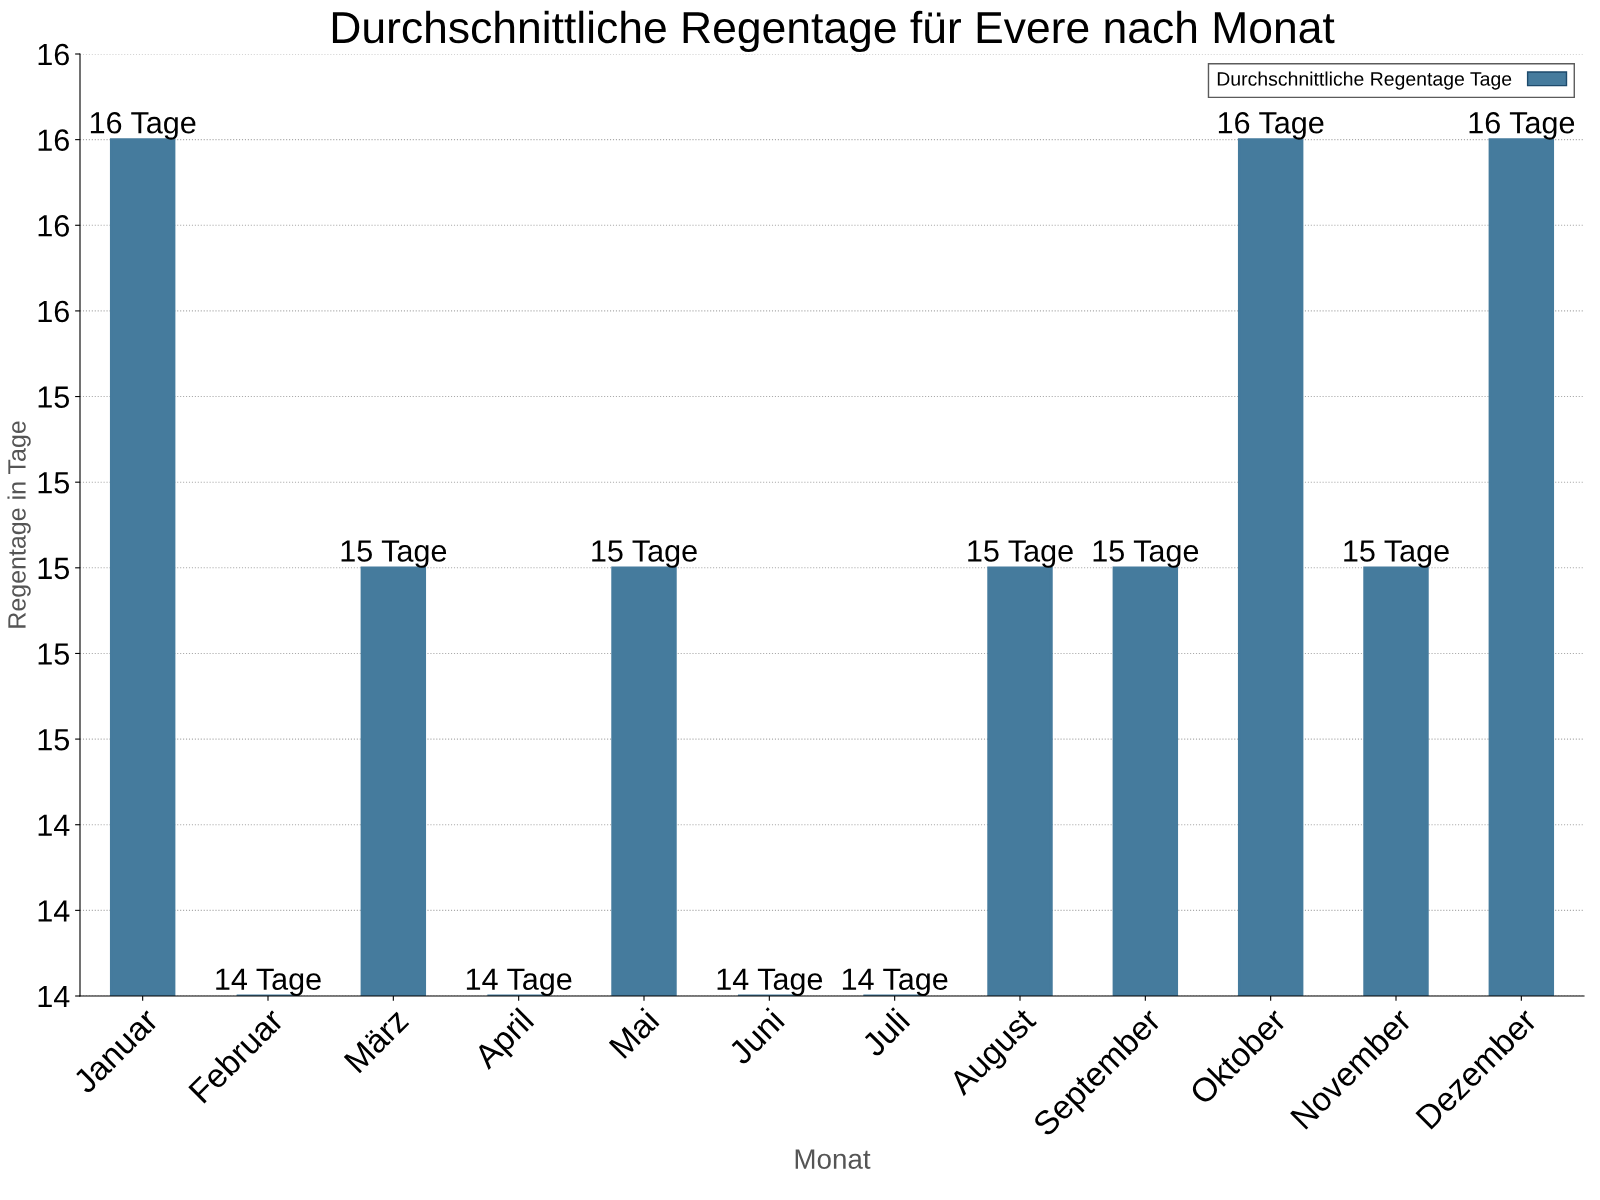 The width and height of the screenshot is (1600, 1200). What do you see at coordinates (19, 524) in the screenshot?
I see `y-axis-title: Regentage in Tage` at bounding box center [19, 524].